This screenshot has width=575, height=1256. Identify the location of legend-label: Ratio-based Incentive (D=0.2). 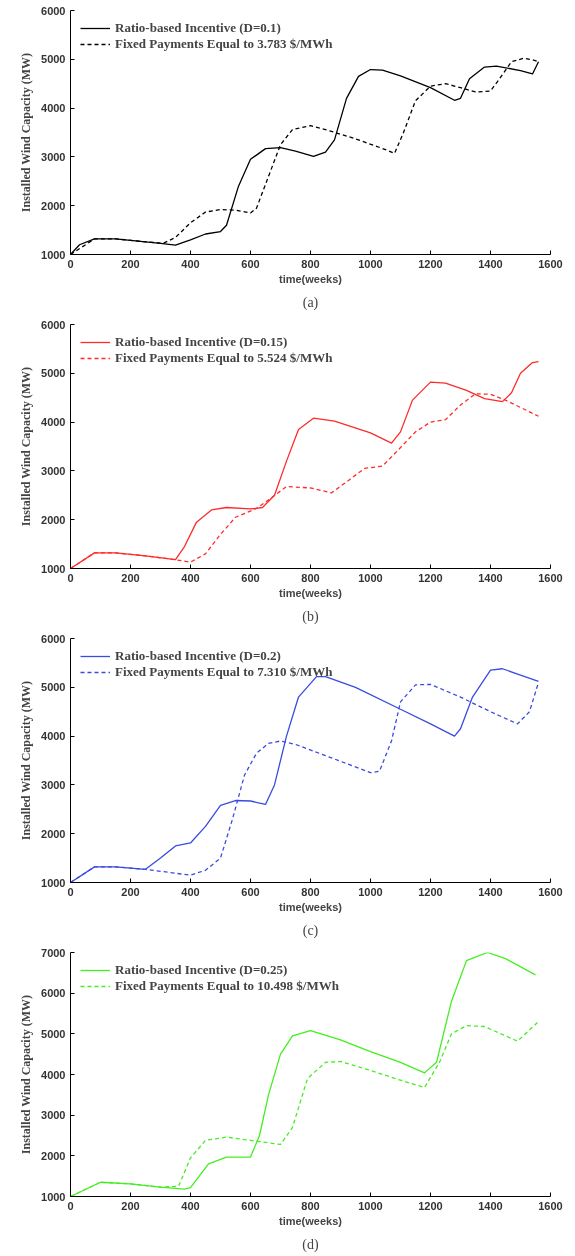
(198, 656).